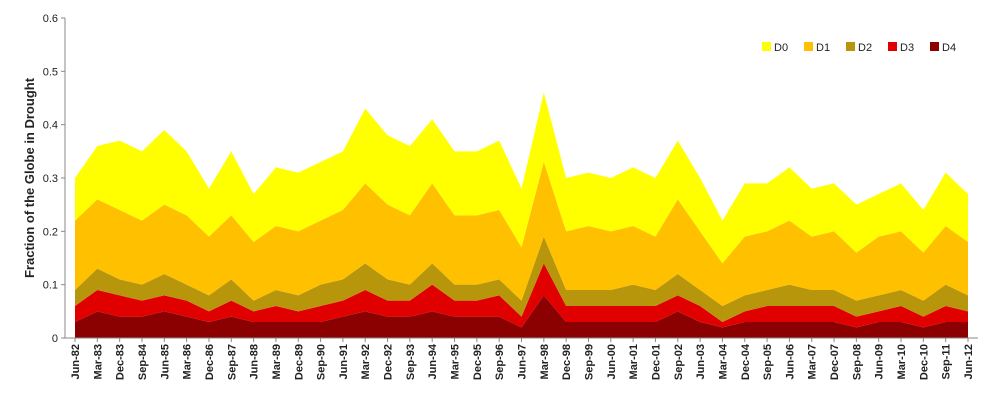 The height and width of the screenshot is (409, 998). Describe the element at coordinates (612, 361) in the screenshot. I see `x-tick-label: Jun-00` at that location.